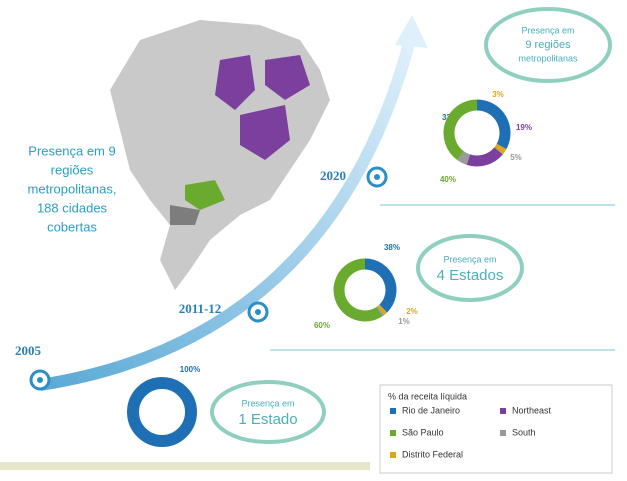  I want to click on legend-label: São Paulo, so click(423, 432).